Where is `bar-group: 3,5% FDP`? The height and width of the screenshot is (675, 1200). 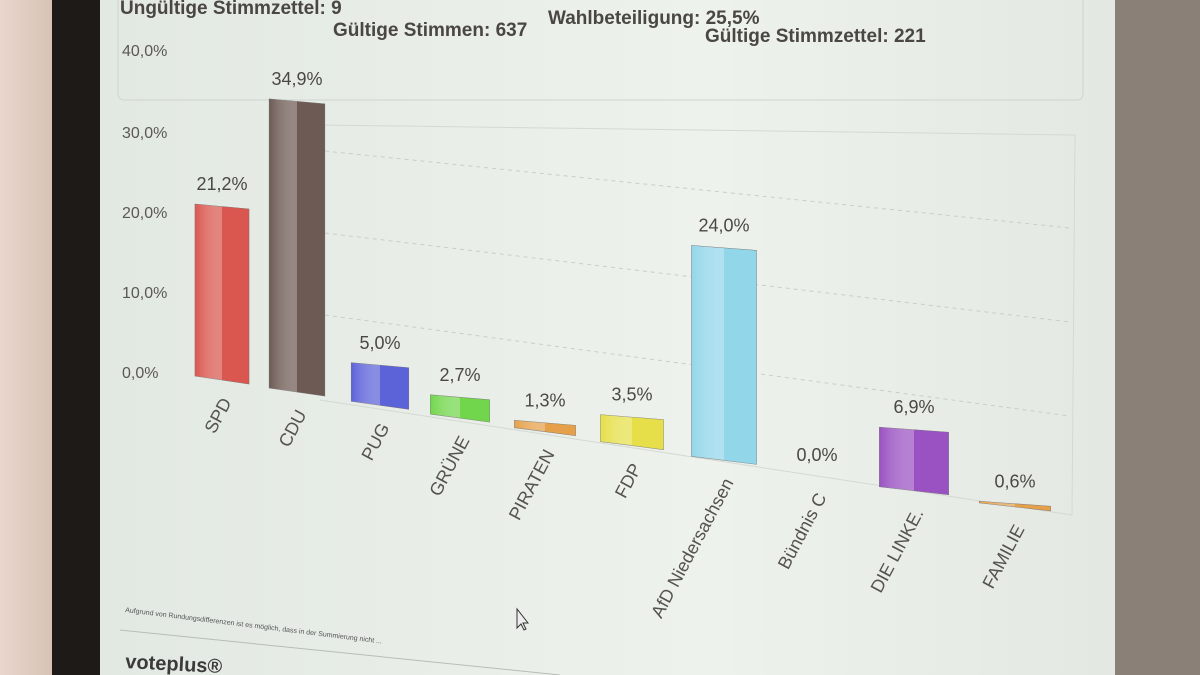
bar-group: 3,5% FDP is located at coordinates (632, 443).